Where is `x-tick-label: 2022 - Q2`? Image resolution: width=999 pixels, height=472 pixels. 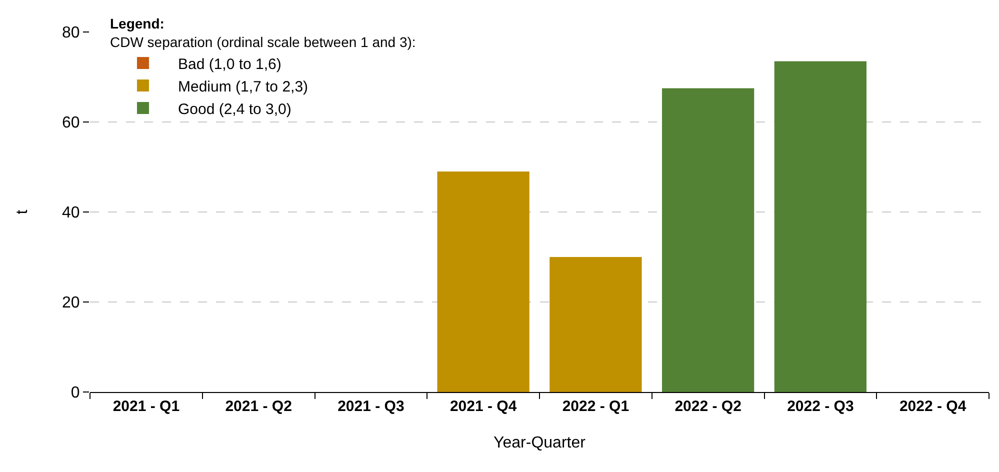 x-tick-label: 2022 - Q2 is located at coordinates (708, 406).